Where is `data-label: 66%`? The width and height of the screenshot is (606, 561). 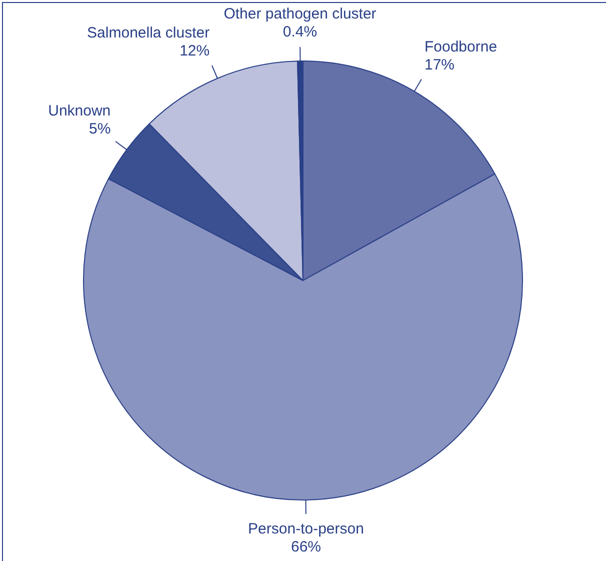 data-label: 66% is located at coordinates (306, 547).